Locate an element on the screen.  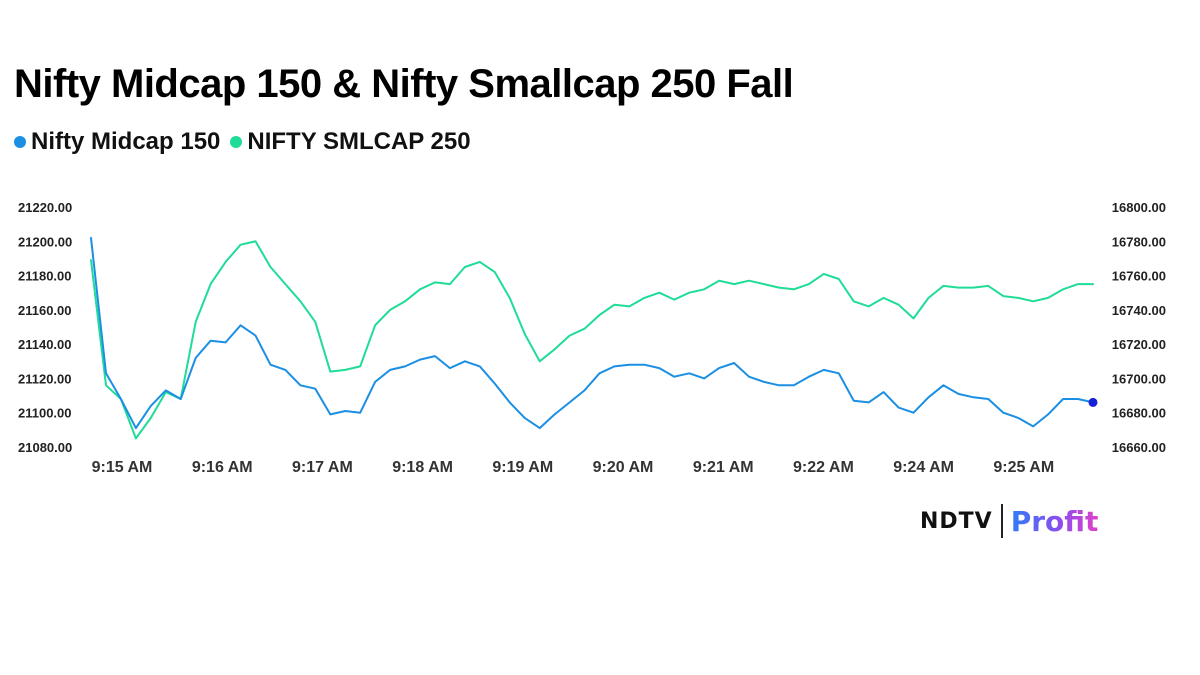
legend-item-smallcap: NIFTY SMLCAP 250 is located at coordinates (350, 142).